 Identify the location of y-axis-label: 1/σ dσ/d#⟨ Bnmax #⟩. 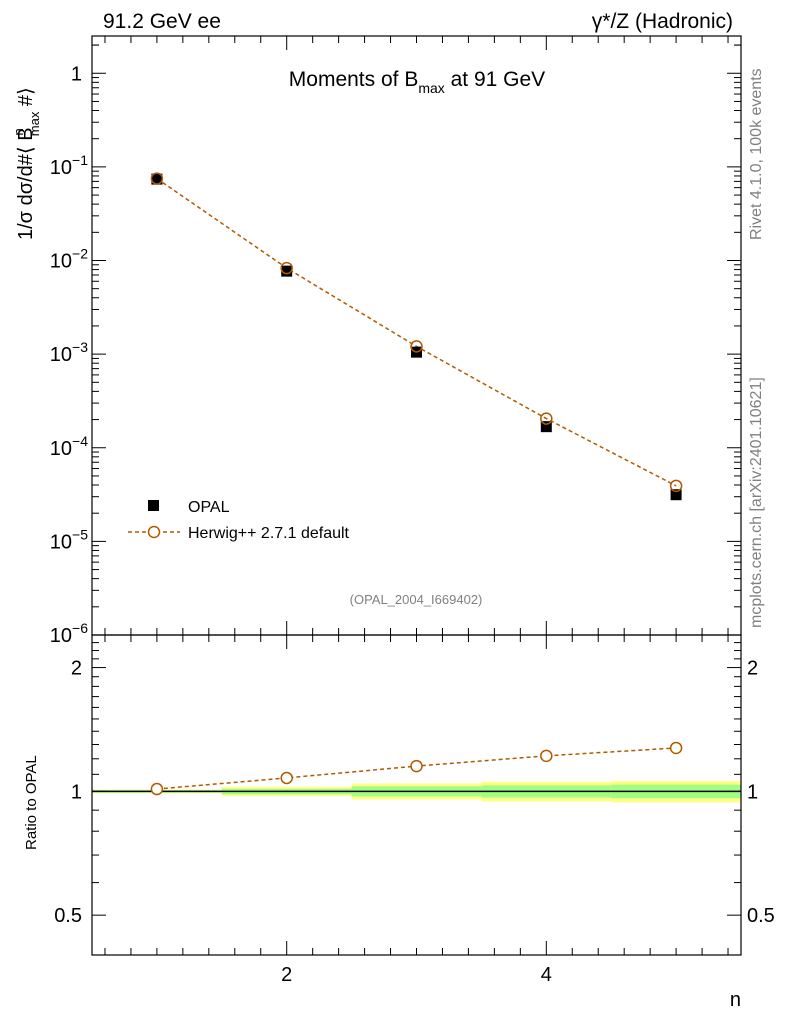
(26, 163).